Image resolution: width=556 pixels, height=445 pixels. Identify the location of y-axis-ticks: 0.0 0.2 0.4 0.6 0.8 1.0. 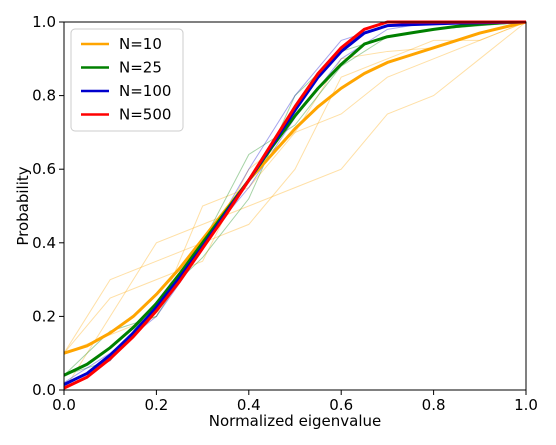
(48, 206).